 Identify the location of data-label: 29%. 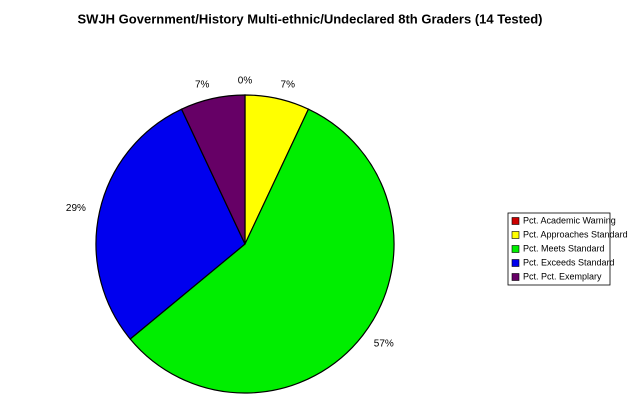
(76, 208).